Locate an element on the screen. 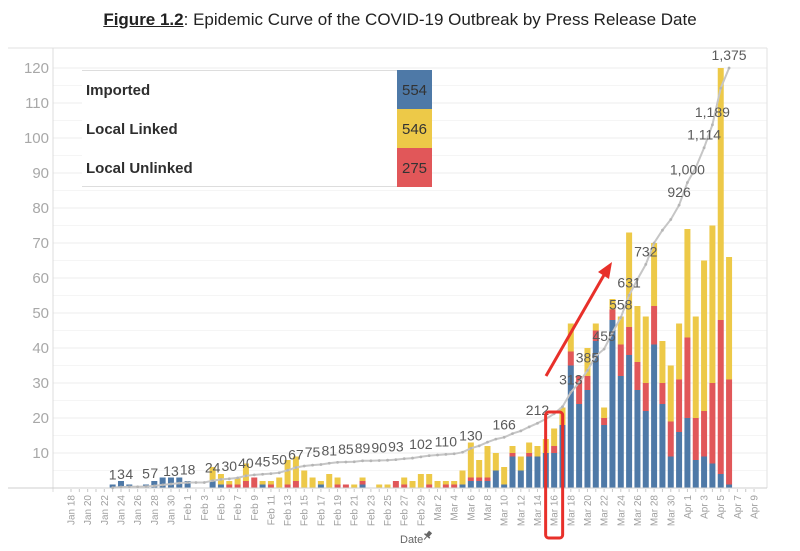 This screenshot has width=800, height=551. x-tick-label: Mar 16 is located at coordinates (555, 511).